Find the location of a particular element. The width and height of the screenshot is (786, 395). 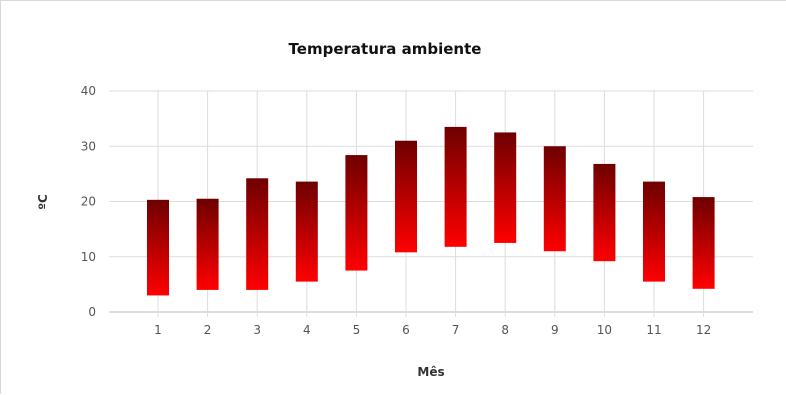

x-tick-label: 12 is located at coordinates (703, 330).